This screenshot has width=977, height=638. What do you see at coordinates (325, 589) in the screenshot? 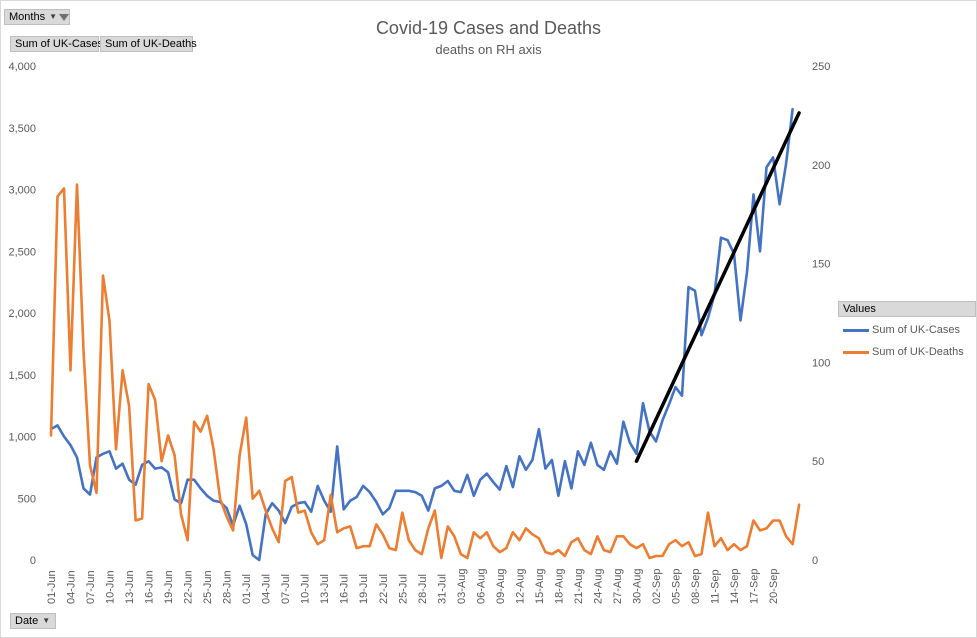
I see `x-tick-label: 13-Jul` at bounding box center [325, 589].